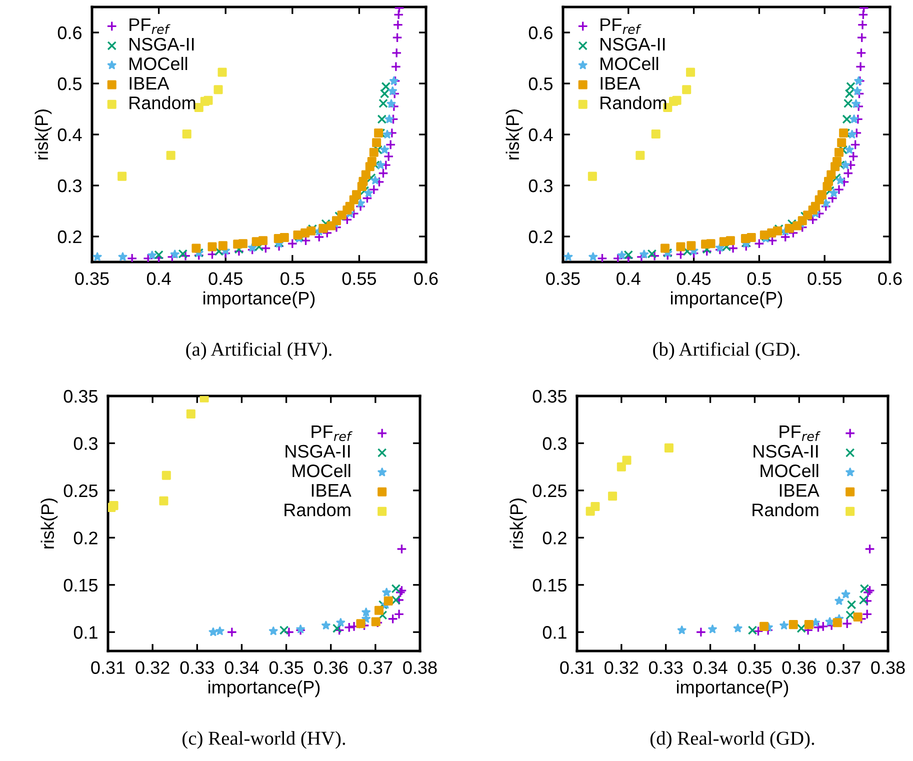 The image size is (913, 761). What do you see at coordinates (259, 351) in the screenshot?
I see `text: (a) Artificial (HV).` at bounding box center [259, 351].